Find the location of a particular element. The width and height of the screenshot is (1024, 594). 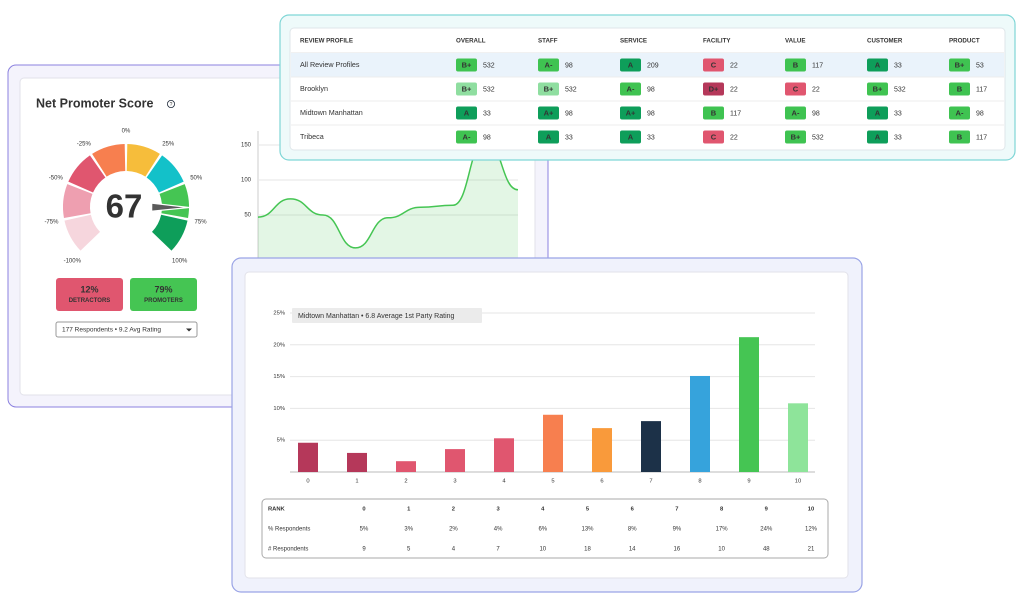

y-tick-label: 20% is located at coordinates (279, 345).